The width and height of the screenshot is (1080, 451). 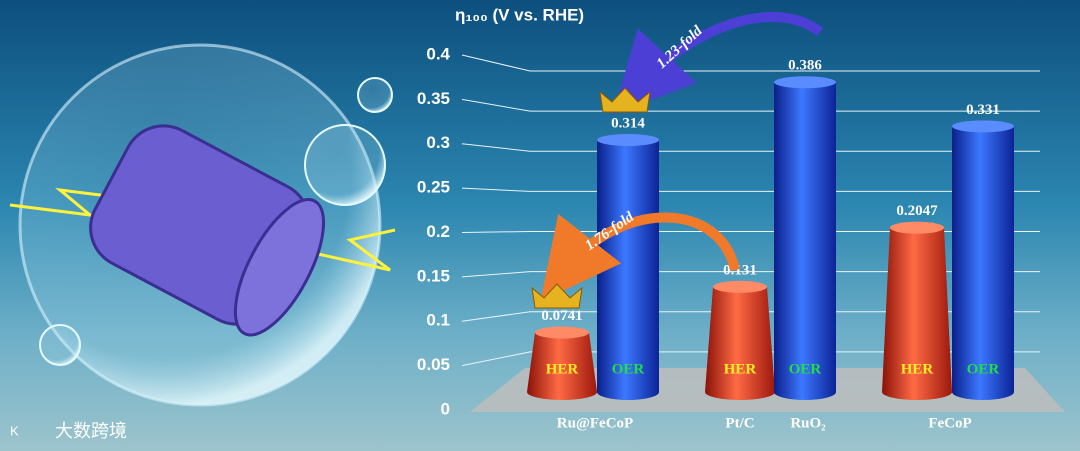 I want to click on value-label: 0.2047, so click(x=917, y=211).